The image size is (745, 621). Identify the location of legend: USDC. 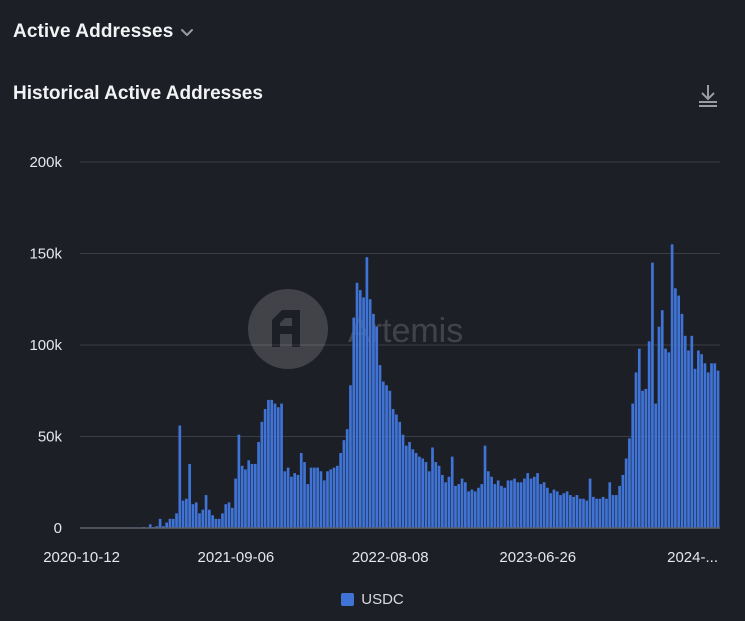
(372, 599).